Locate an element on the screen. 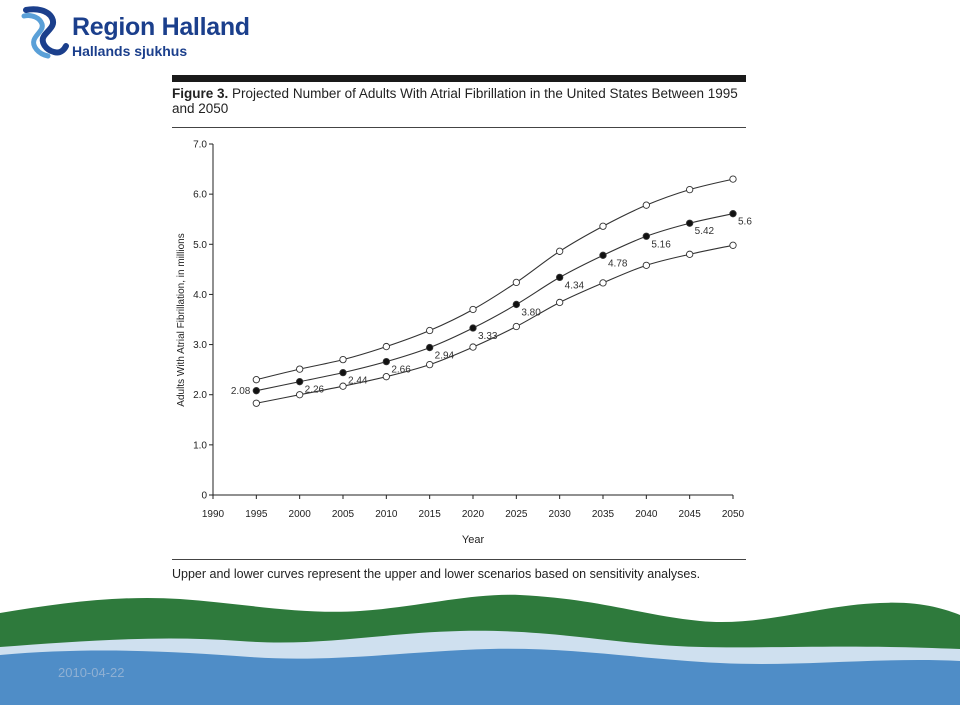 The width and height of the screenshot is (960, 705). data-label: 2.26 is located at coordinates (315, 390).